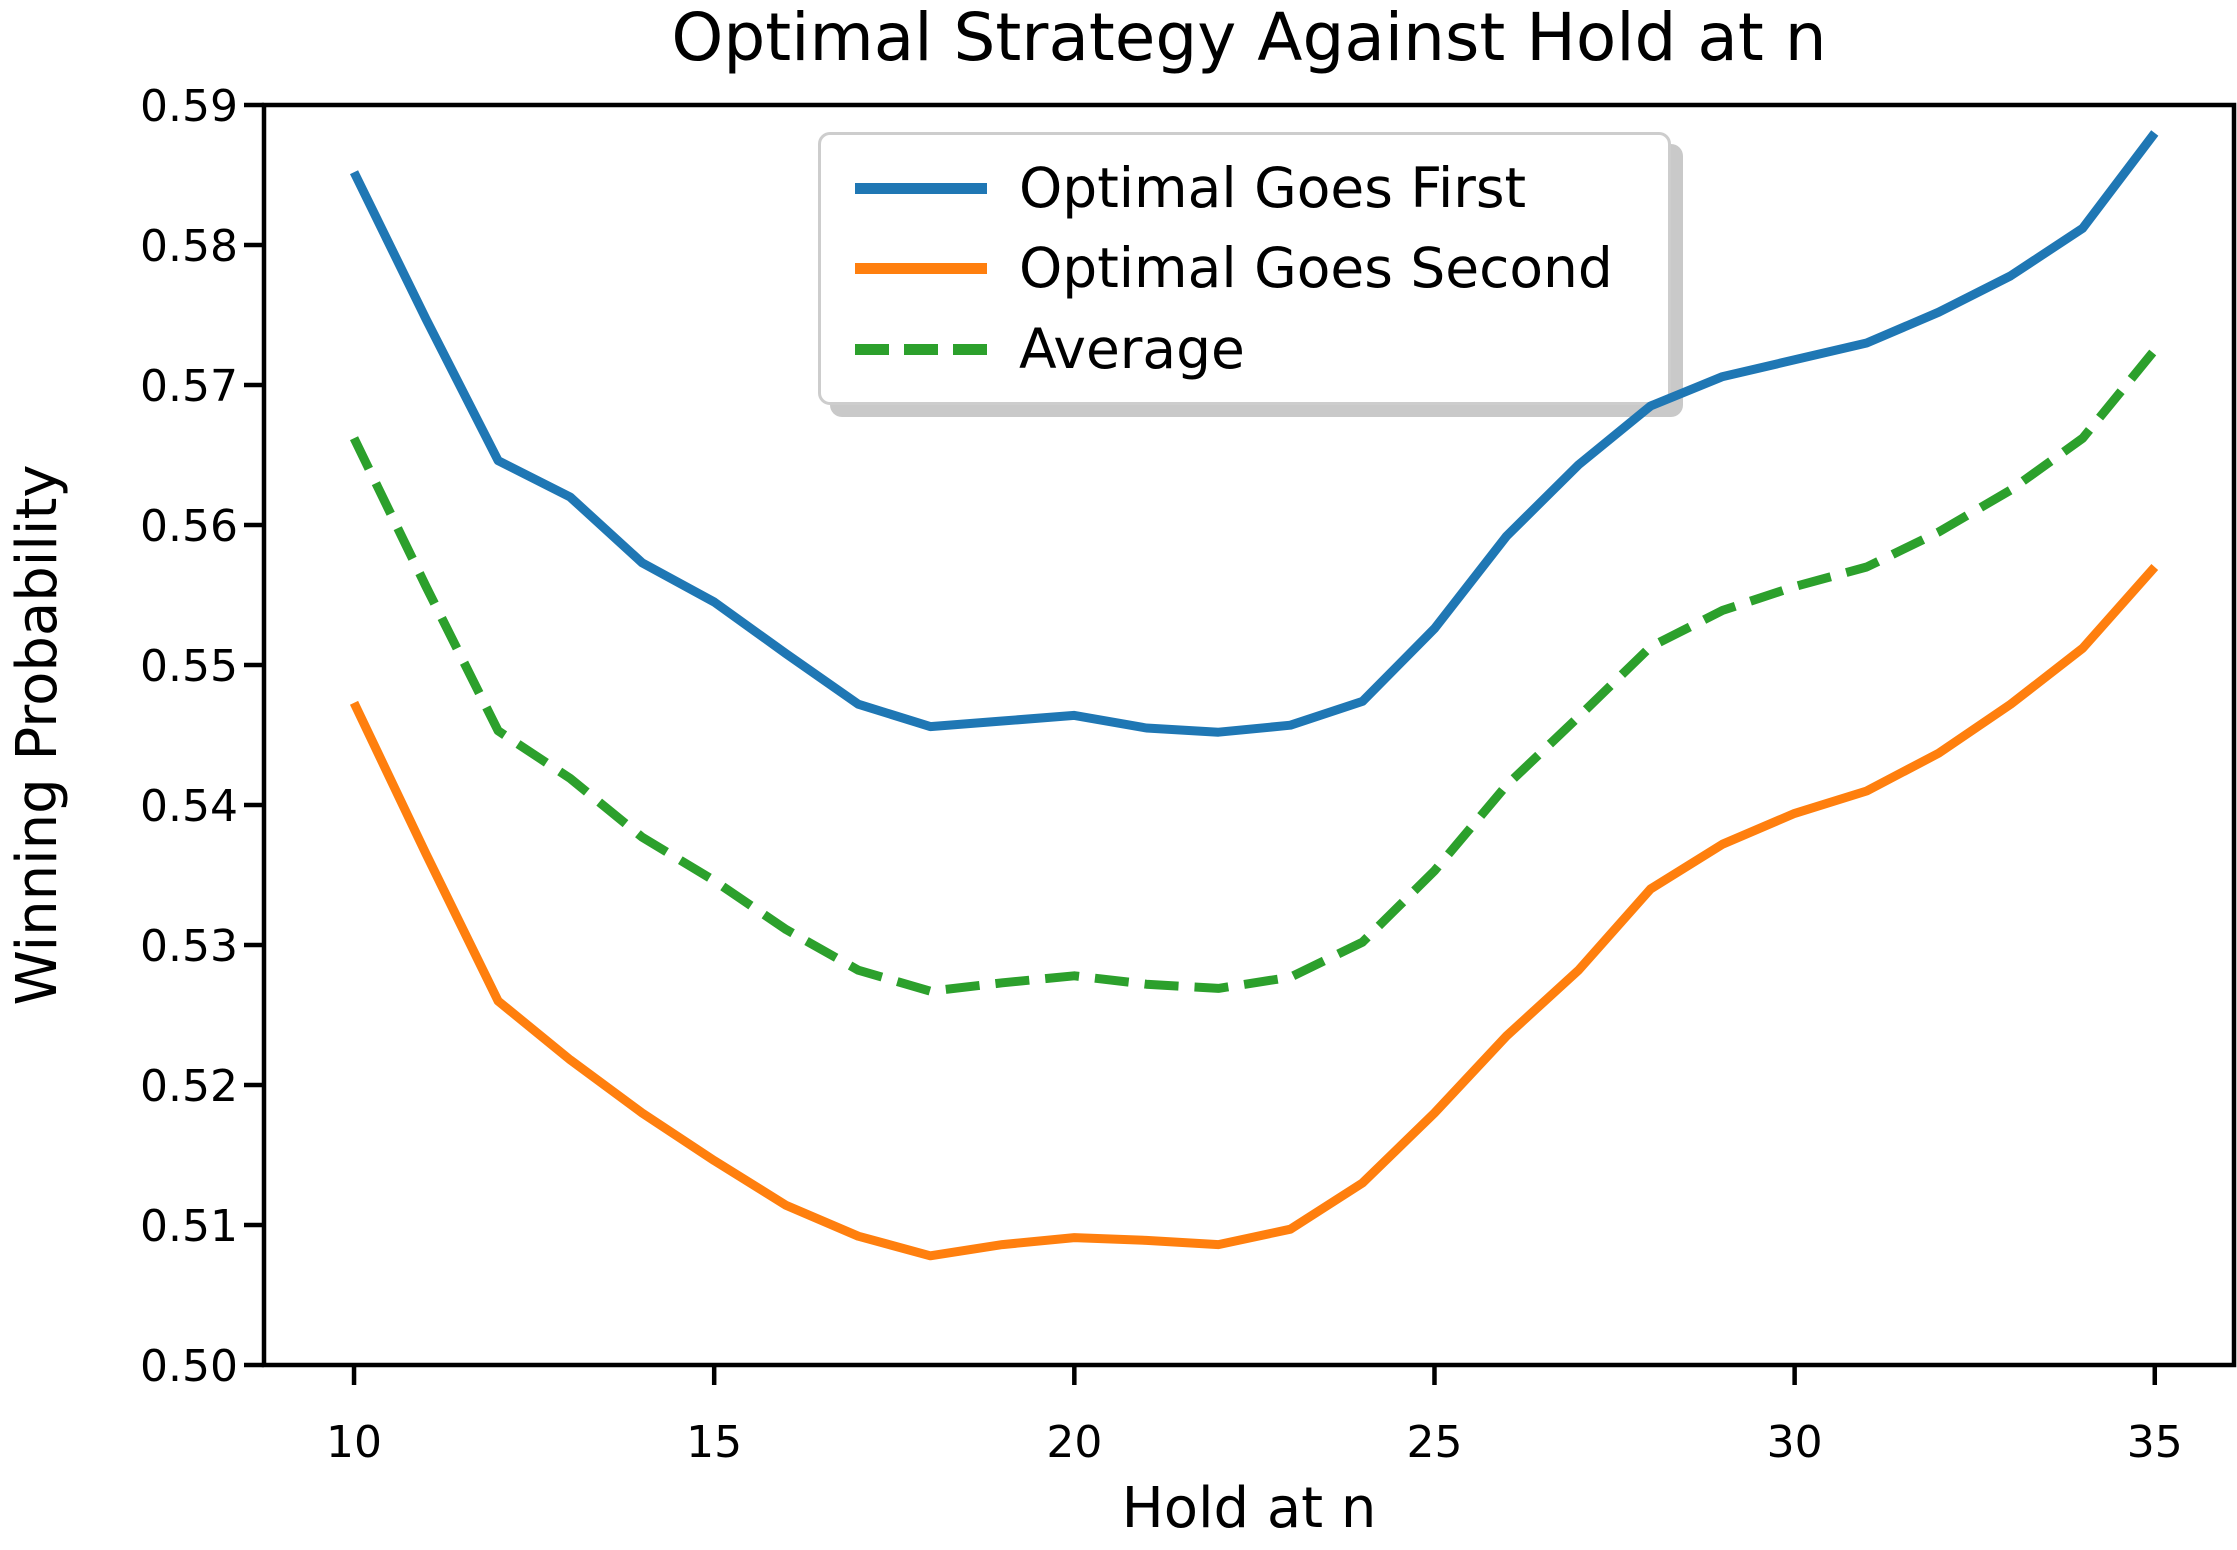  Describe the element at coordinates (921, 349) in the screenshot. I see `legend-line-swatch-average` at that location.